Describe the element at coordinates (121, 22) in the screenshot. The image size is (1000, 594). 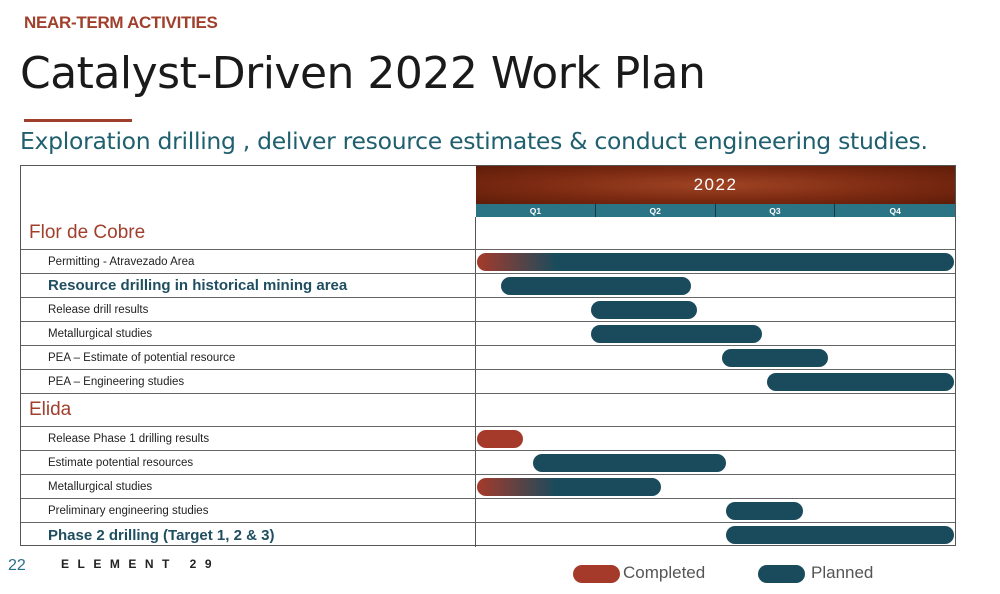
I see `section-tag: NEAR-TERM ACTIVITIES` at that location.